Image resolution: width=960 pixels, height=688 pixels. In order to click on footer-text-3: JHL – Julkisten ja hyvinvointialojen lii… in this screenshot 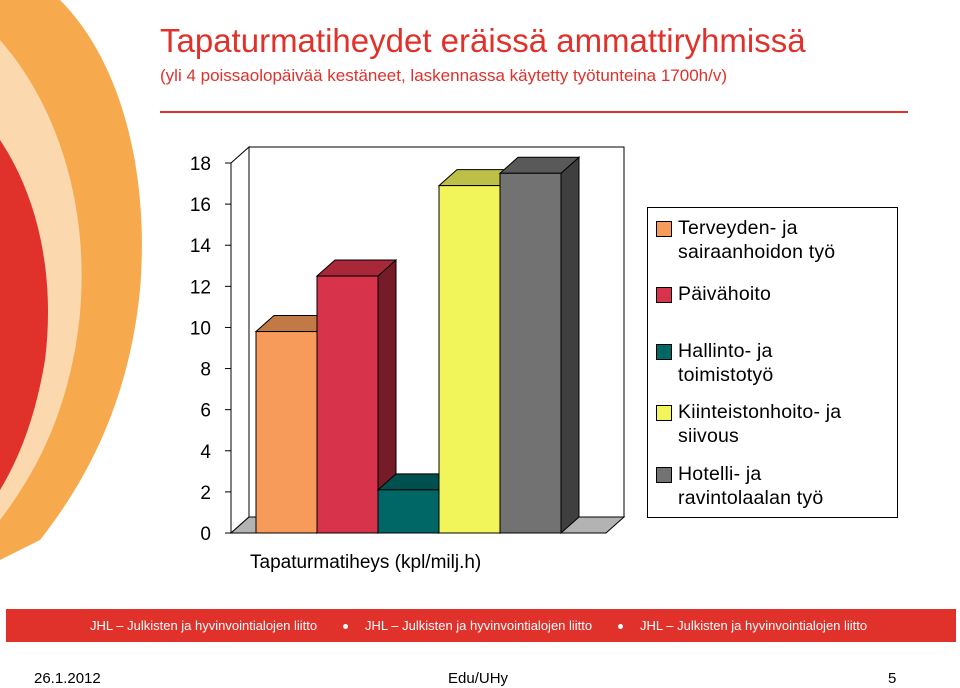, I will do `click(754, 625)`.